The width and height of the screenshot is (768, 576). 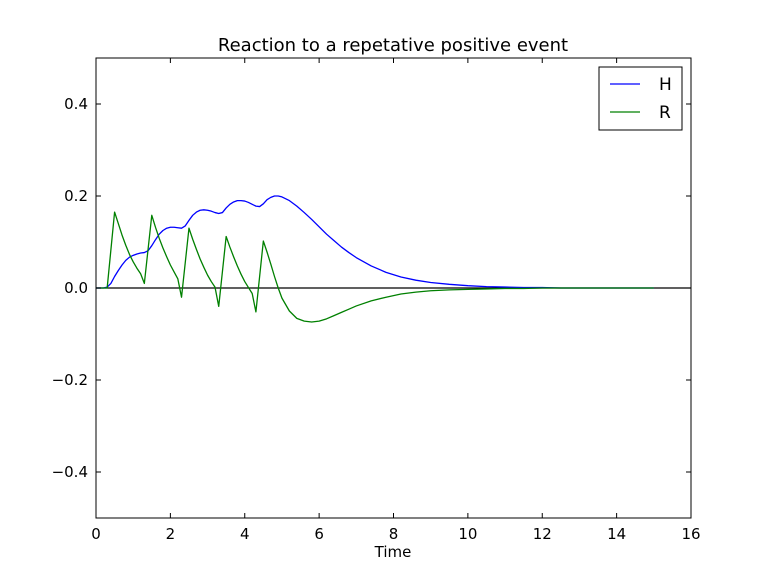 What do you see at coordinates (394, 534) in the screenshot?
I see `x-tick-label: 8` at bounding box center [394, 534].